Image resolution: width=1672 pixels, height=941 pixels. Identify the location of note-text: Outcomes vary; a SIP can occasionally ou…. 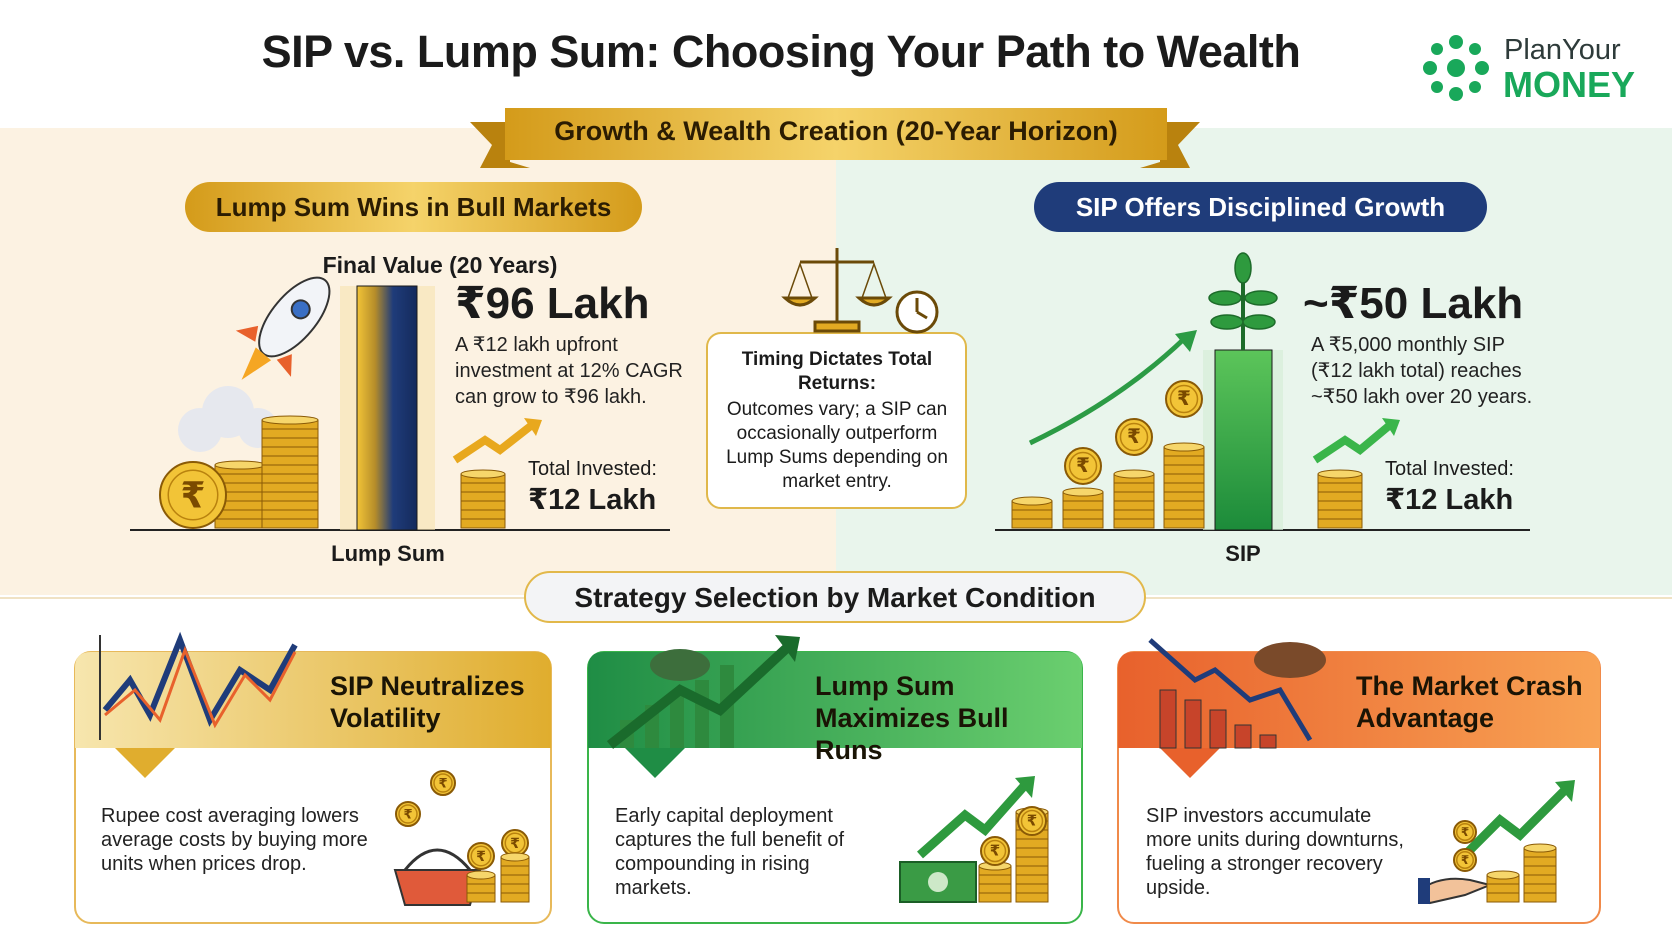
(837, 445).